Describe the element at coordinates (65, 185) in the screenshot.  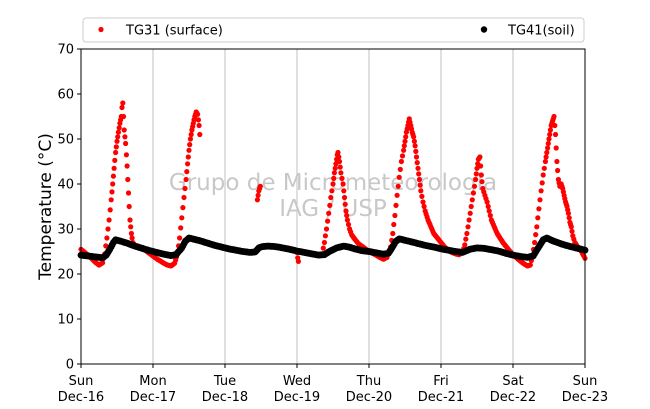
I see `y-tick-label: 40` at that location.